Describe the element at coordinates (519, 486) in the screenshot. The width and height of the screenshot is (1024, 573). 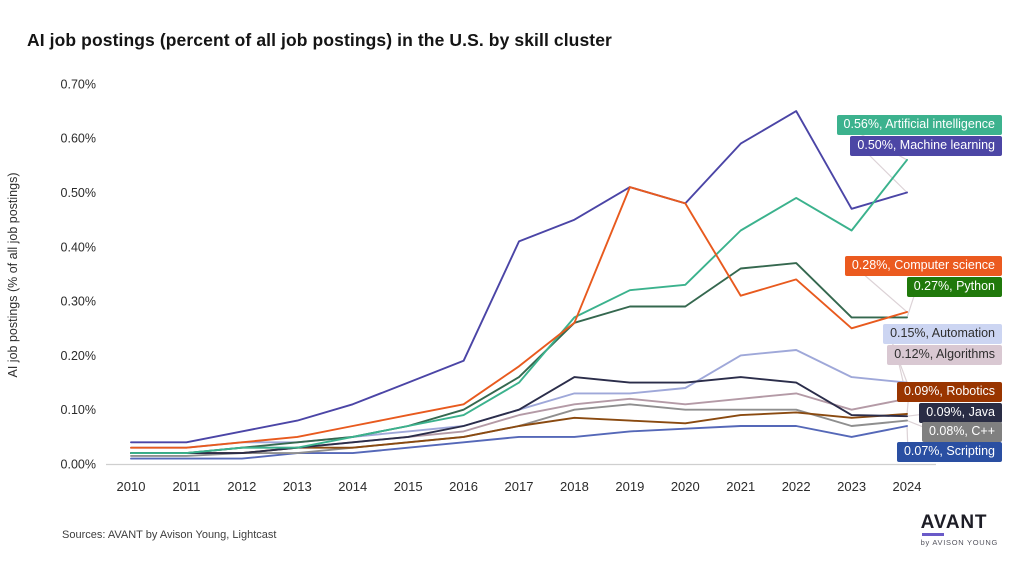
I see `x-tick-label: 2017` at that location.